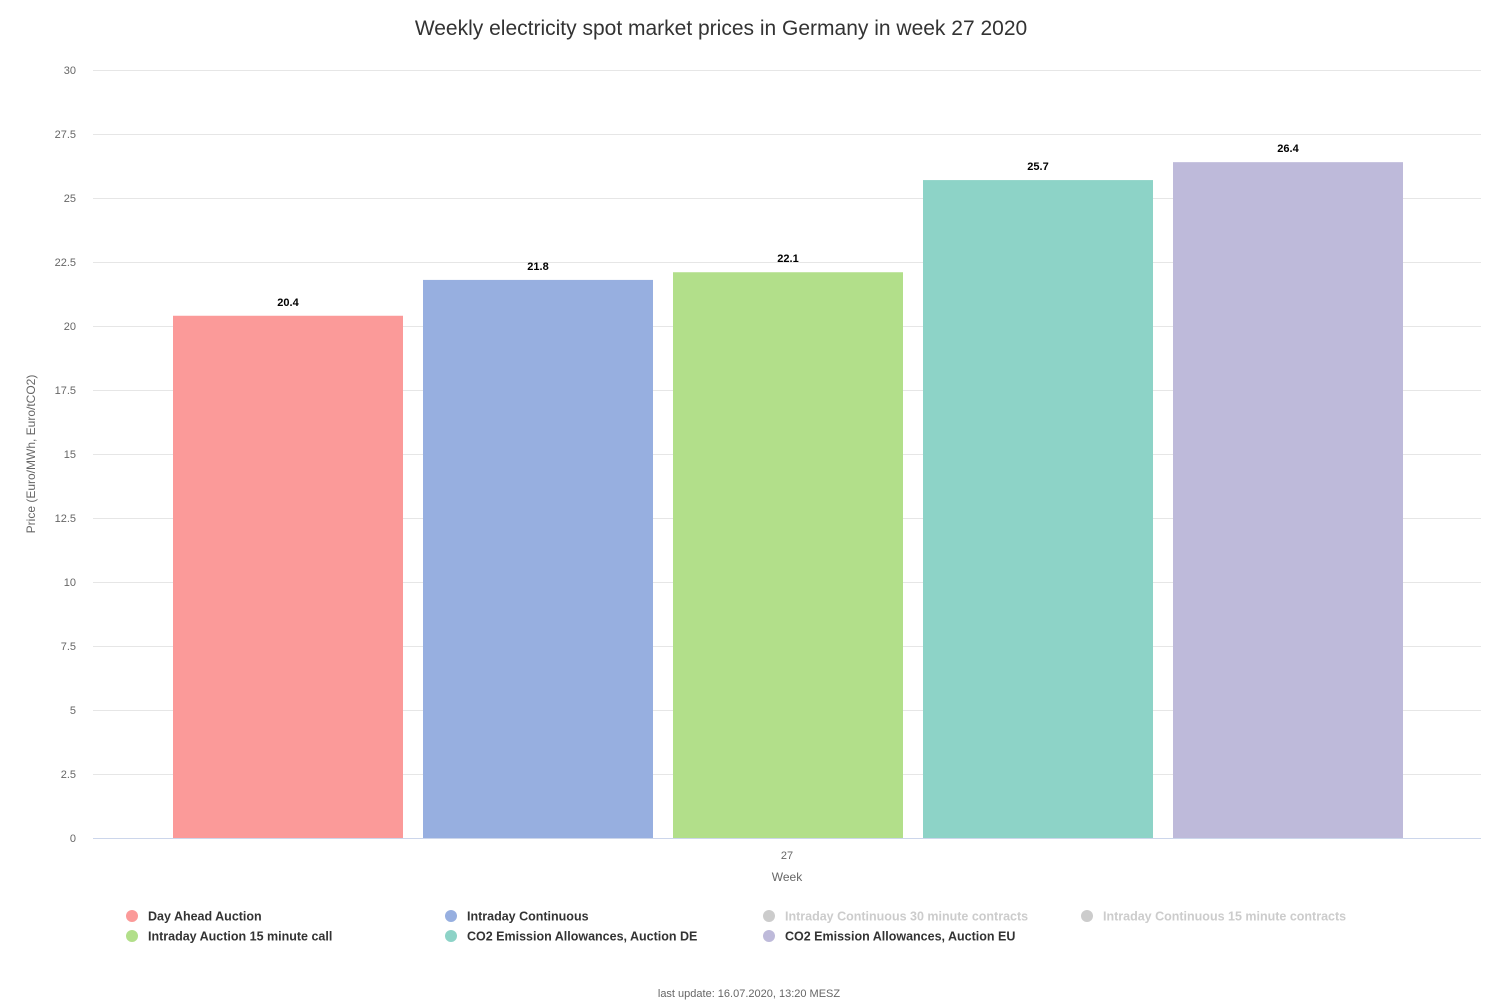  Describe the element at coordinates (787, 877) in the screenshot. I see `x-axis-title: Week` at that location.